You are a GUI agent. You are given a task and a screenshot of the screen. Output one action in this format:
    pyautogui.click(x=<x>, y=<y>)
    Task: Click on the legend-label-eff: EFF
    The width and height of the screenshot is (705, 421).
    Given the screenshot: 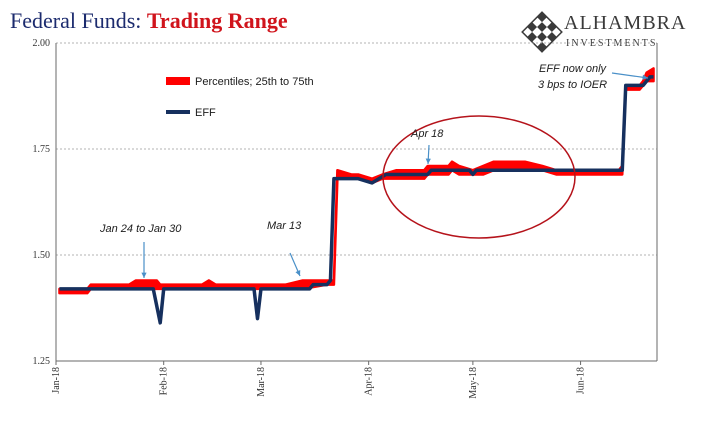 What is the action you would take?
    pyautogui.click(x=205, y=113)
    